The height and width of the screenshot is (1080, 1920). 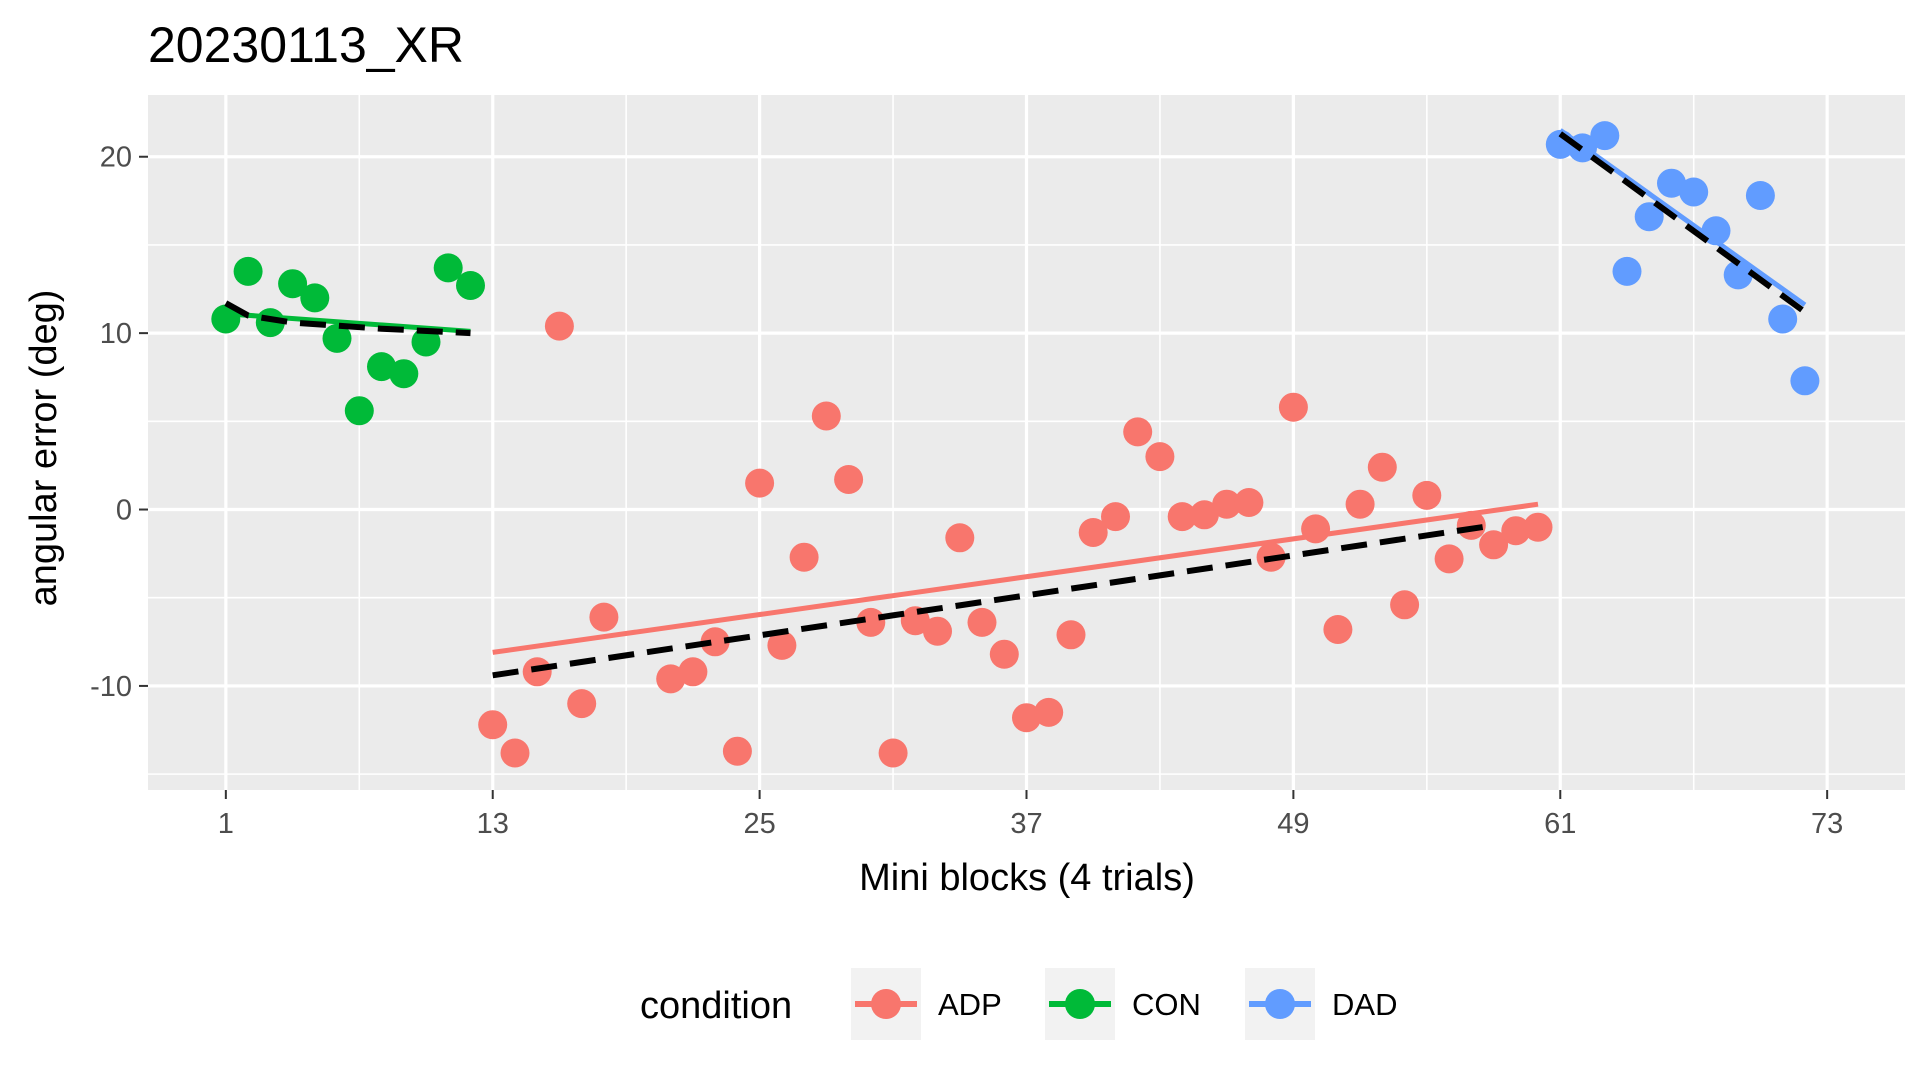 I want to click on legend-key-point-dad, so click(x=1280, y=1004).